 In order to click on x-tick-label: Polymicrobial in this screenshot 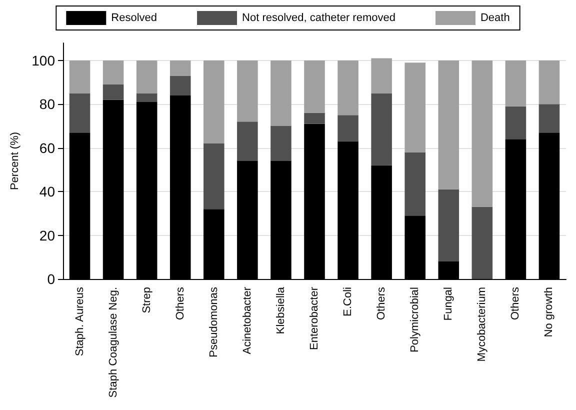, I will do `click(415, 319)`.